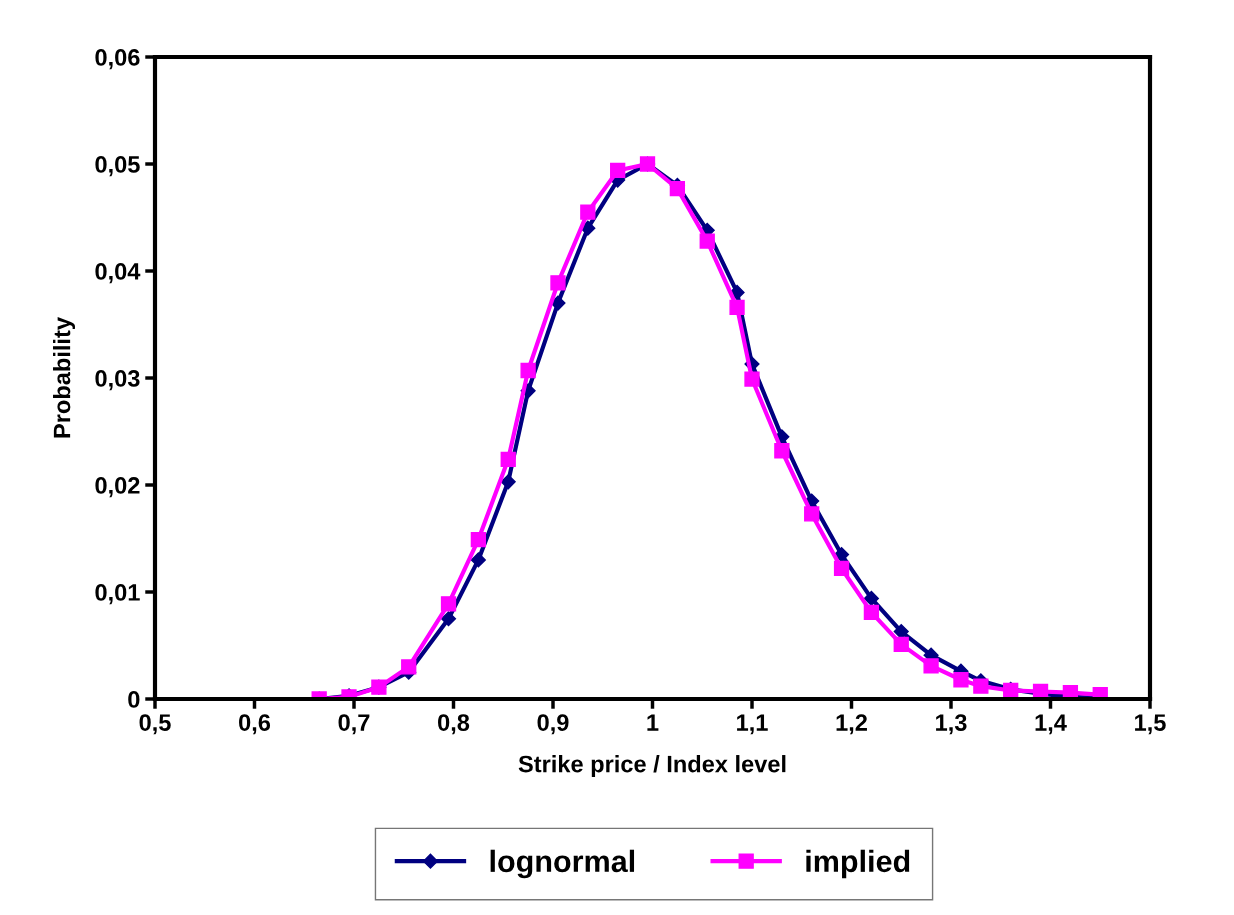  Describe the element at coordinates (454, 724) in the screenshot. I see `x-tick-label: 0,8` at that location.